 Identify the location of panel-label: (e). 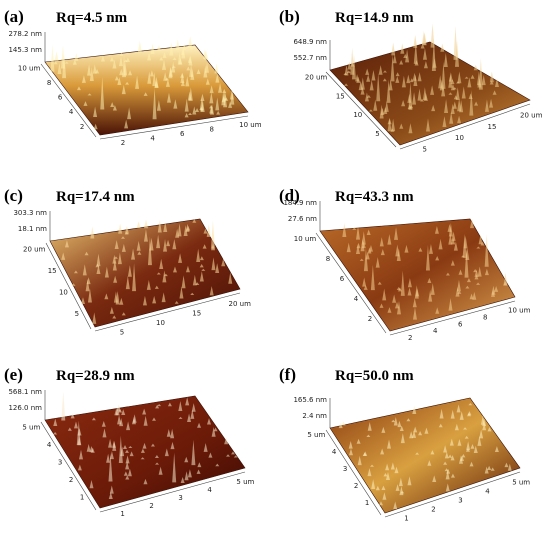
(13, 374).